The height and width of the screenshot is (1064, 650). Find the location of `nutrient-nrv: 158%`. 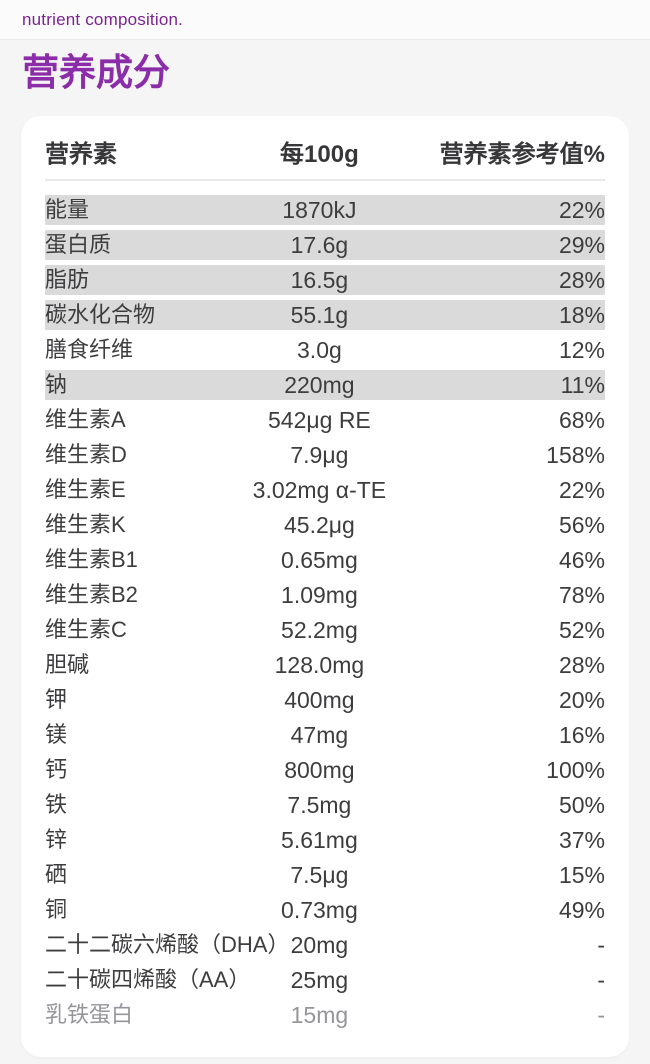

nutrient-nrv: 158% is located at coordinates (575, 455).